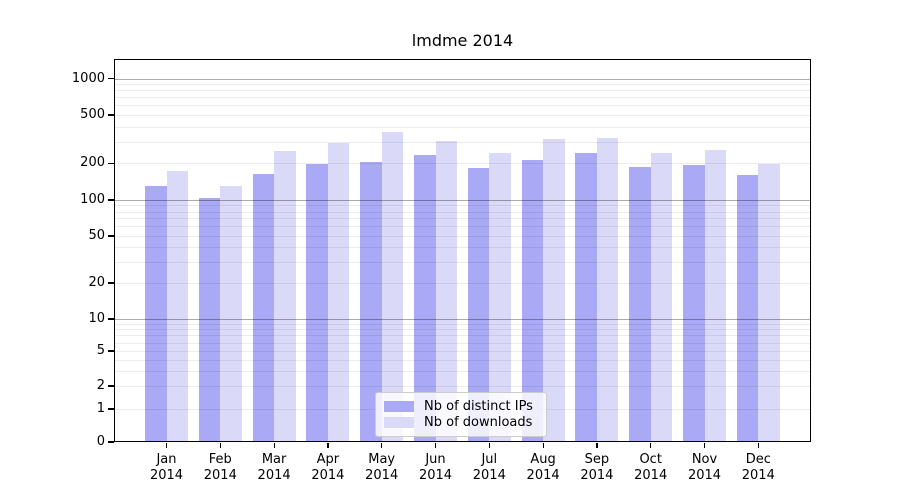 This screenshot has width=900, height=500. I want to click on legend-item-downloads: Nb of downloads, so click(461, 422).